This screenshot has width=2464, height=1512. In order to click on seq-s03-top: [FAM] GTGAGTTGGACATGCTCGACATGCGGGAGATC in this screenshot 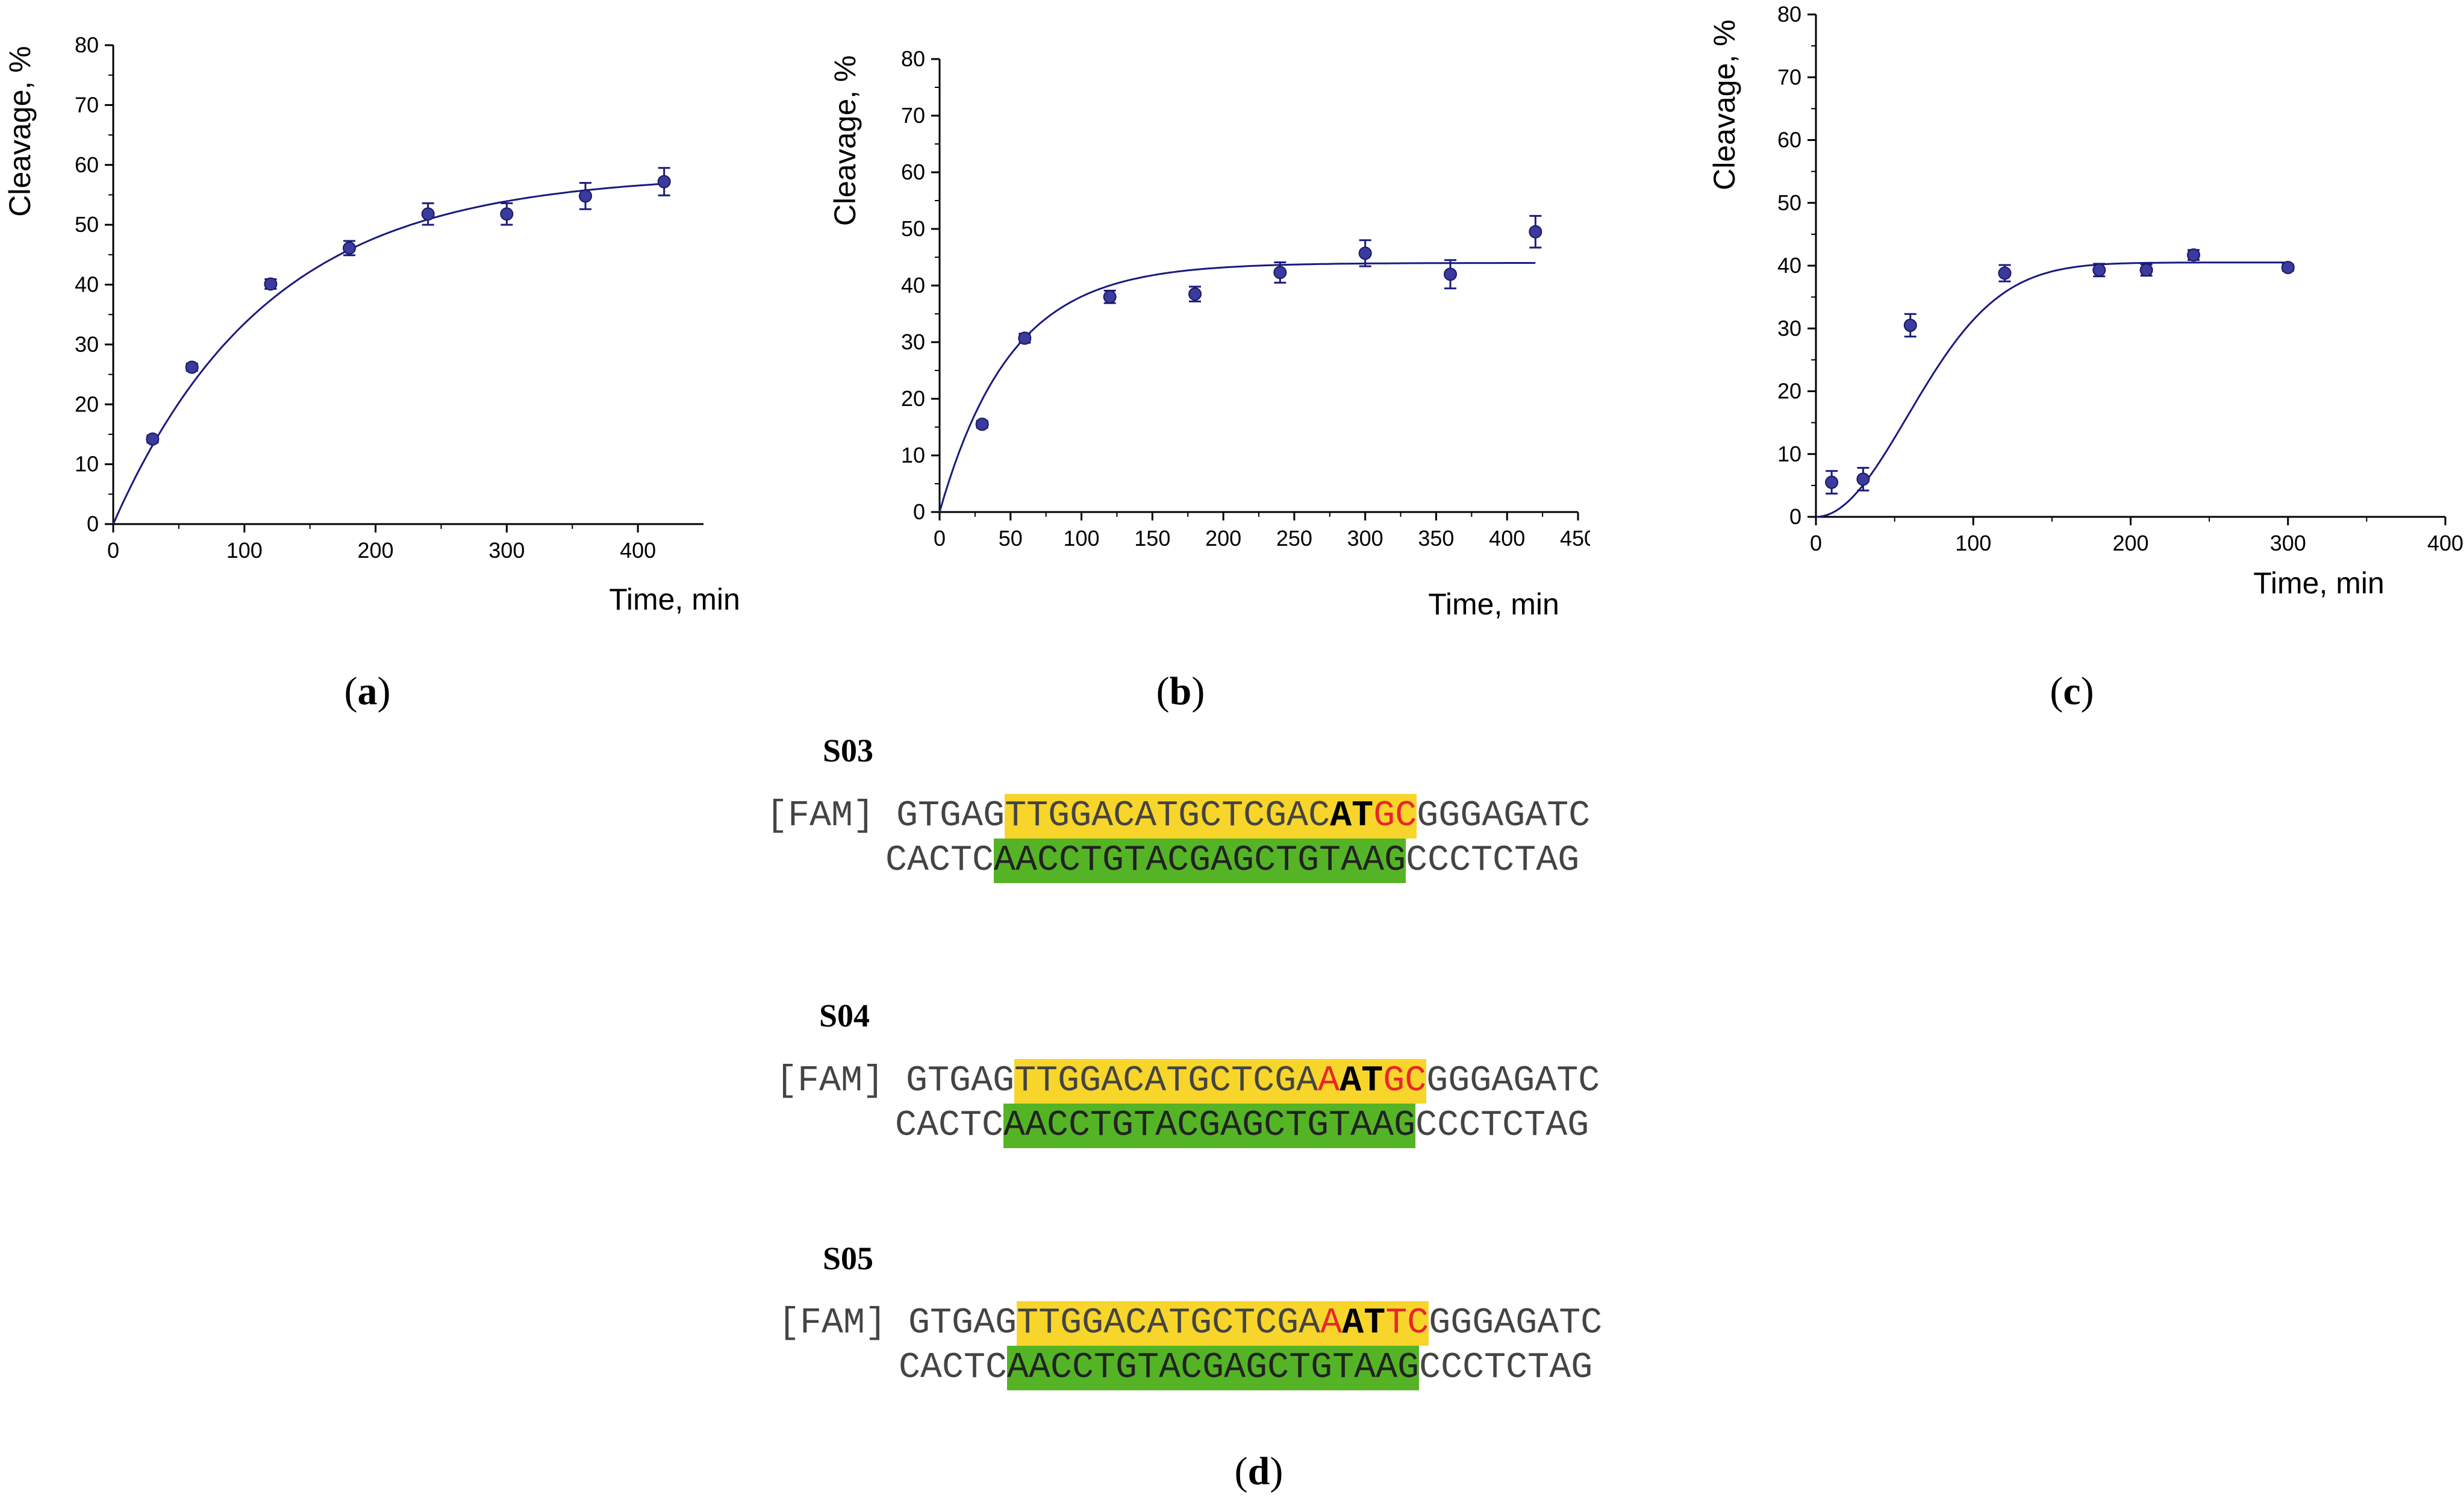, I will do `click(1178, 817)`.